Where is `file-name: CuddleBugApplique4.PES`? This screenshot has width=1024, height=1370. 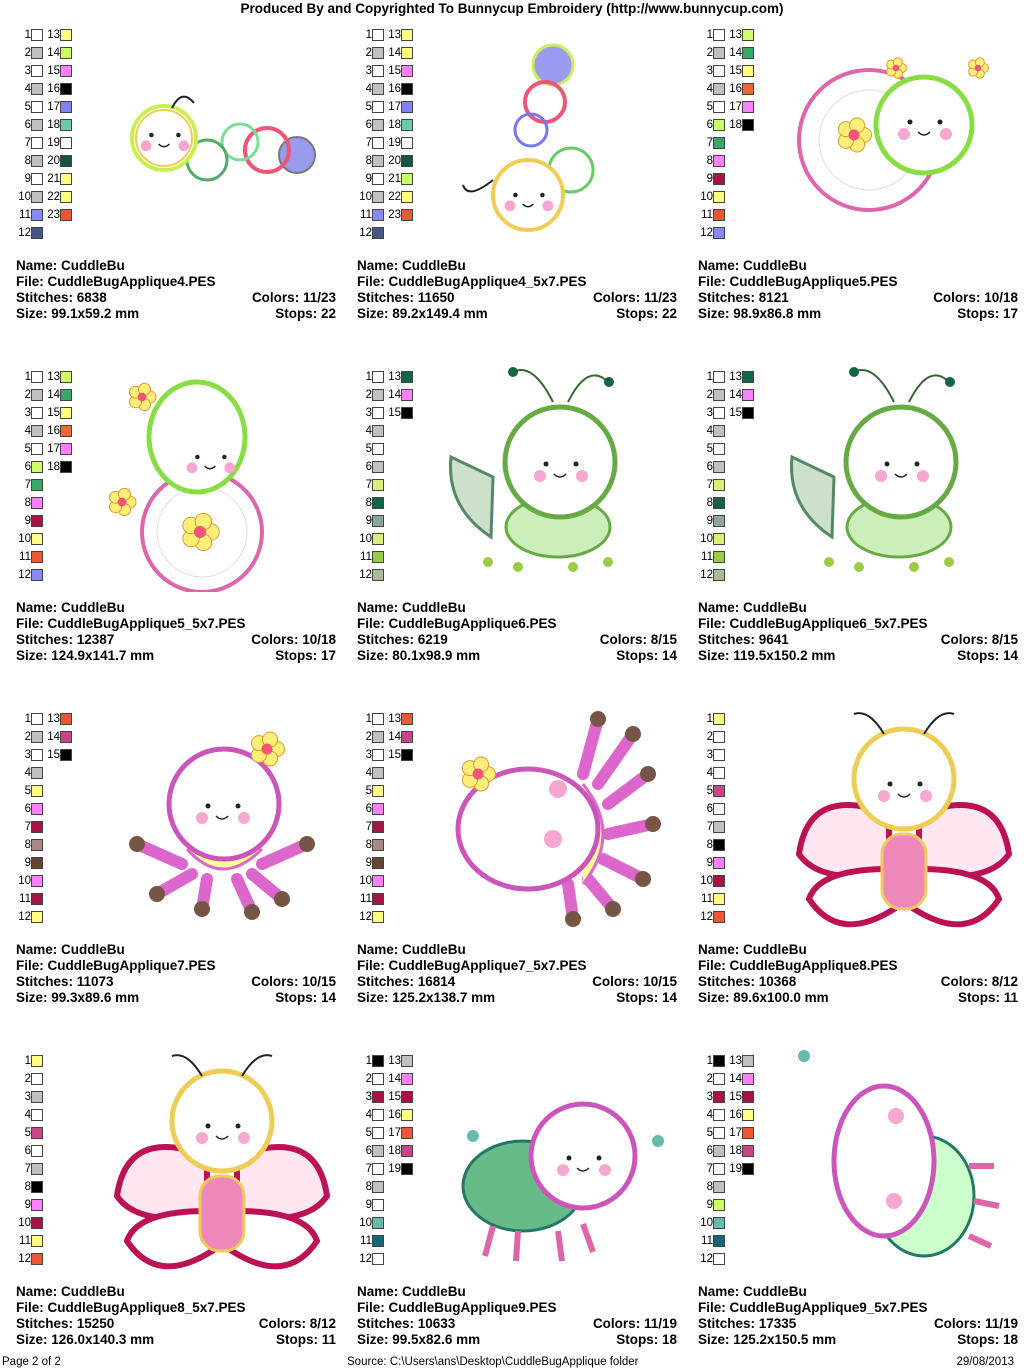
file-name: CuddleBugApplique4.PES is located at coordinates (131, 281).